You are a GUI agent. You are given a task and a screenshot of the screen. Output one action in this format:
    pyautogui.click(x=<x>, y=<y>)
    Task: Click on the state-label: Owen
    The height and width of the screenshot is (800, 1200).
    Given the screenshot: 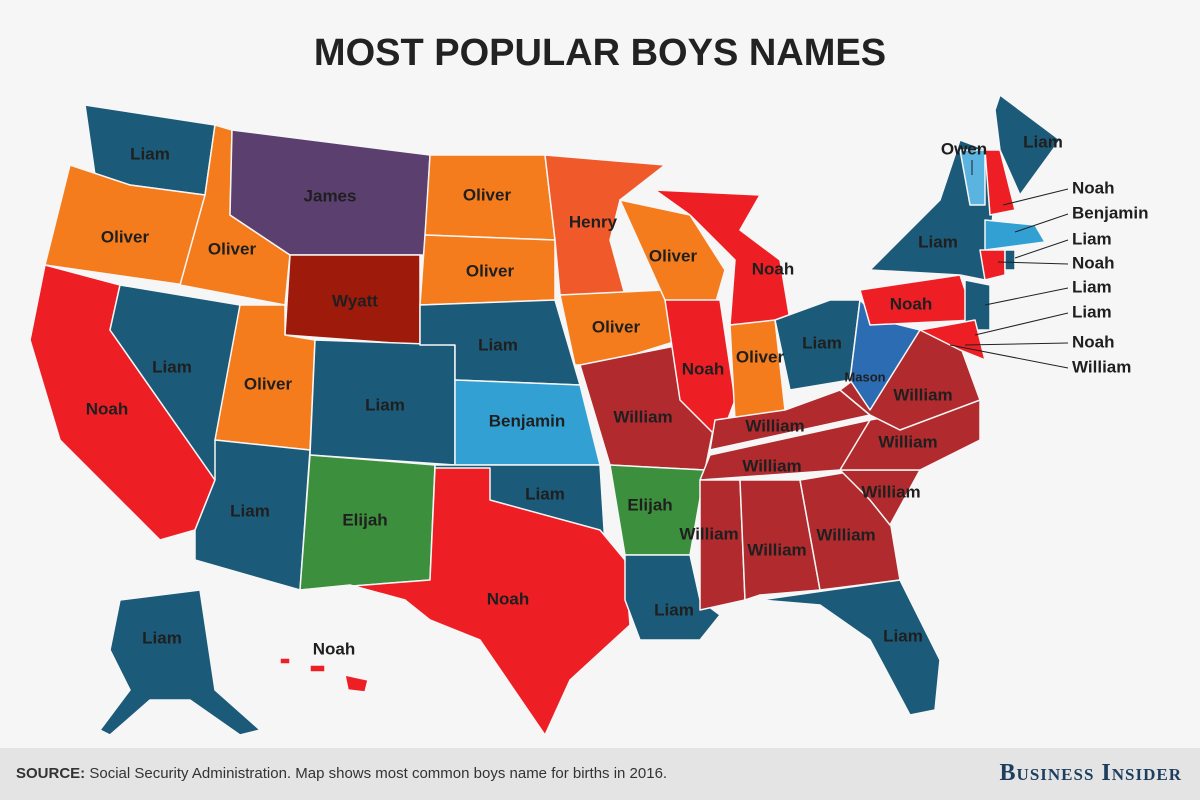 What is the action you would take?
    pyautogui.click(x=964, y=148)
    